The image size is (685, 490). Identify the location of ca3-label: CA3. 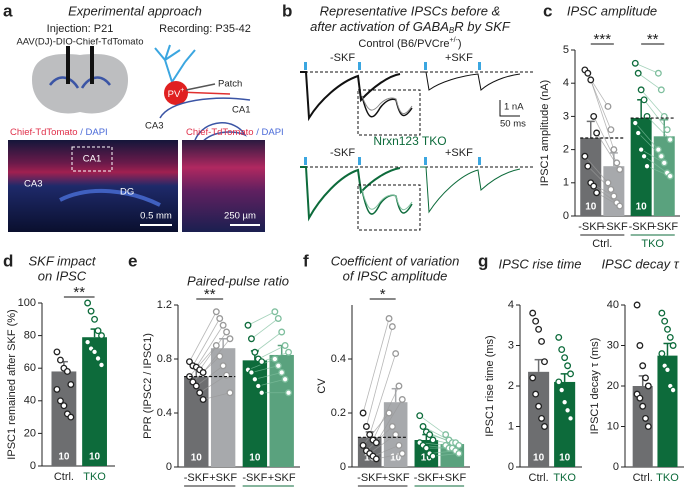
(154, 126).